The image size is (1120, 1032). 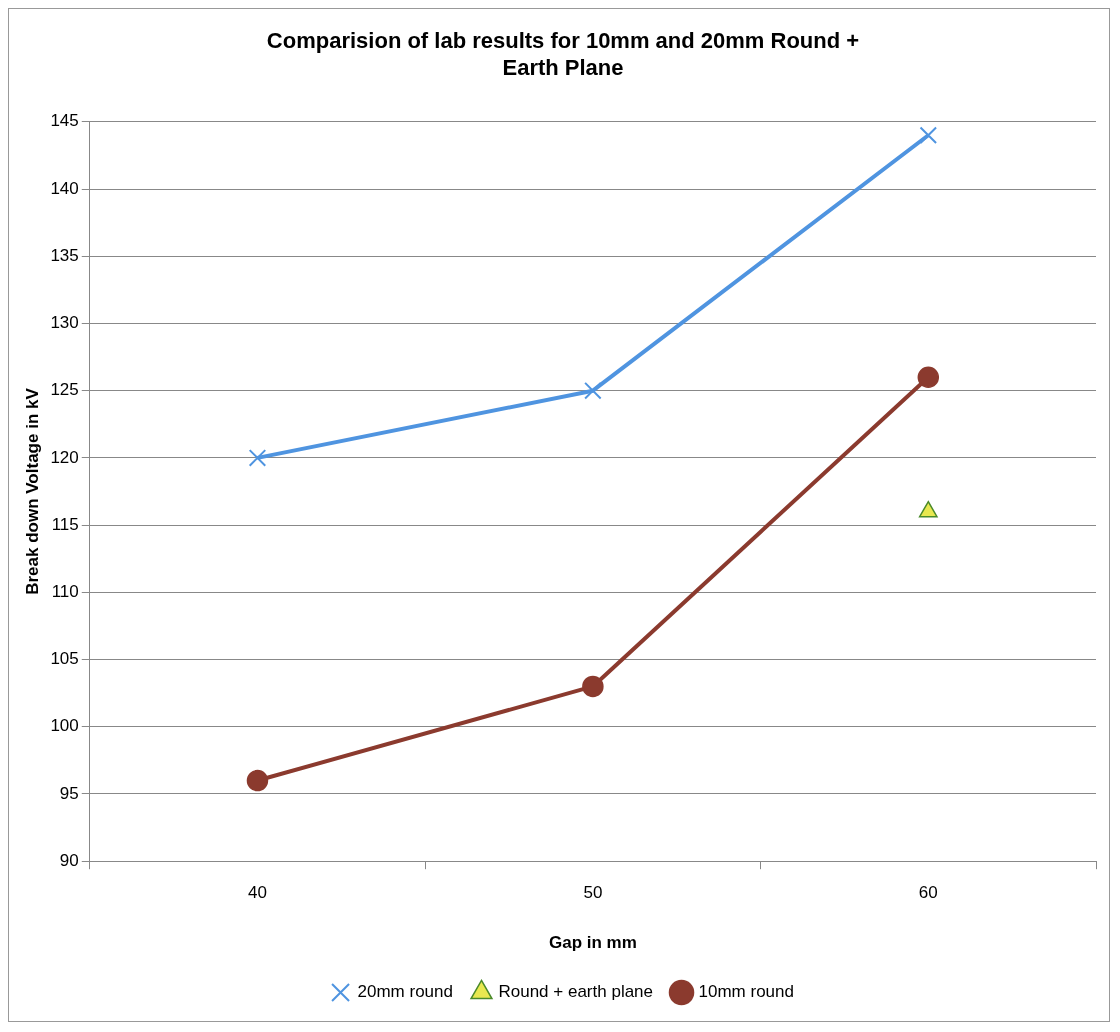 What do you see at coordinates (64, 188) in the screenshot?
I see `y-tick-label: 140` at bounding box center [64, 188].